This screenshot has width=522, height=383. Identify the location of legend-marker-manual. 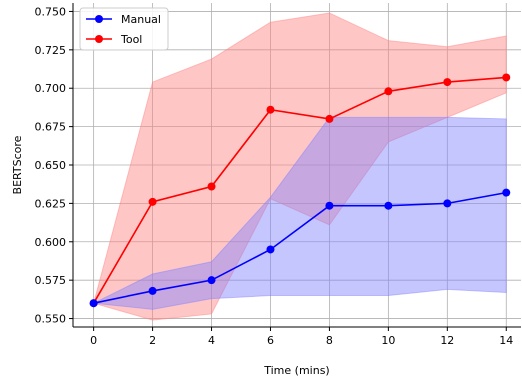
(99, 19).